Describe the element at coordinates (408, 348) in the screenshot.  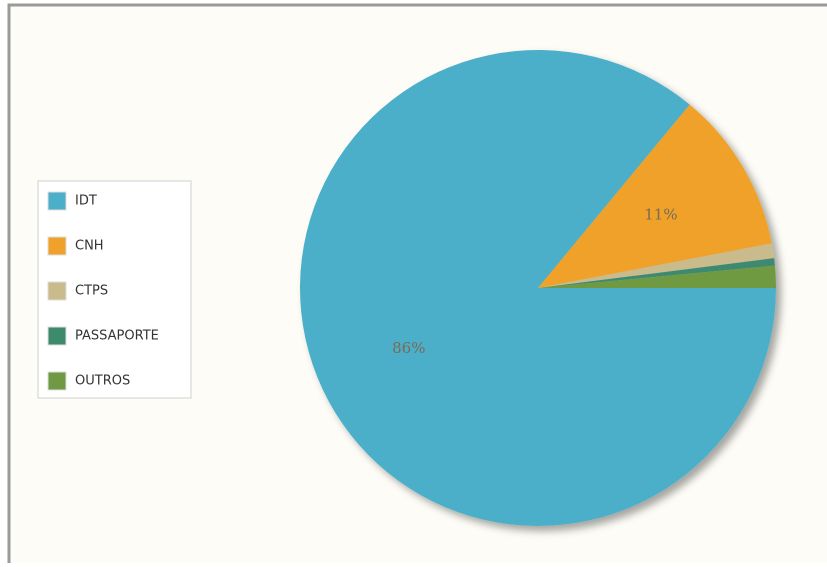
I see `data-label: 86%` at that location.